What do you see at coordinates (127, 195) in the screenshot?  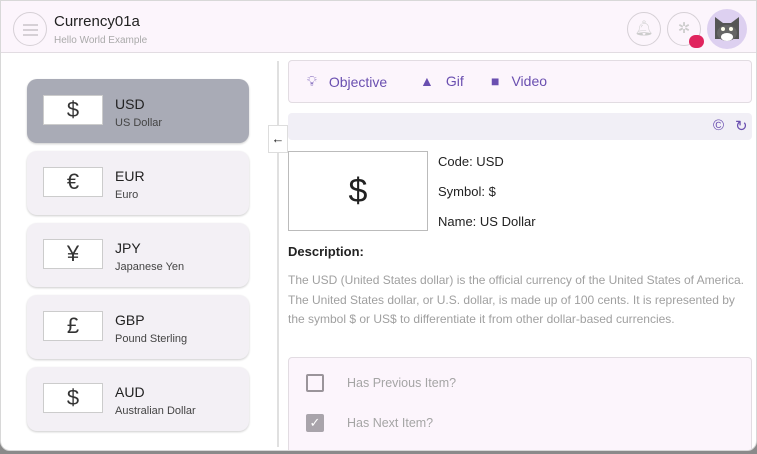 I see `currency-name: Euro` at bounding box center [127, 195].